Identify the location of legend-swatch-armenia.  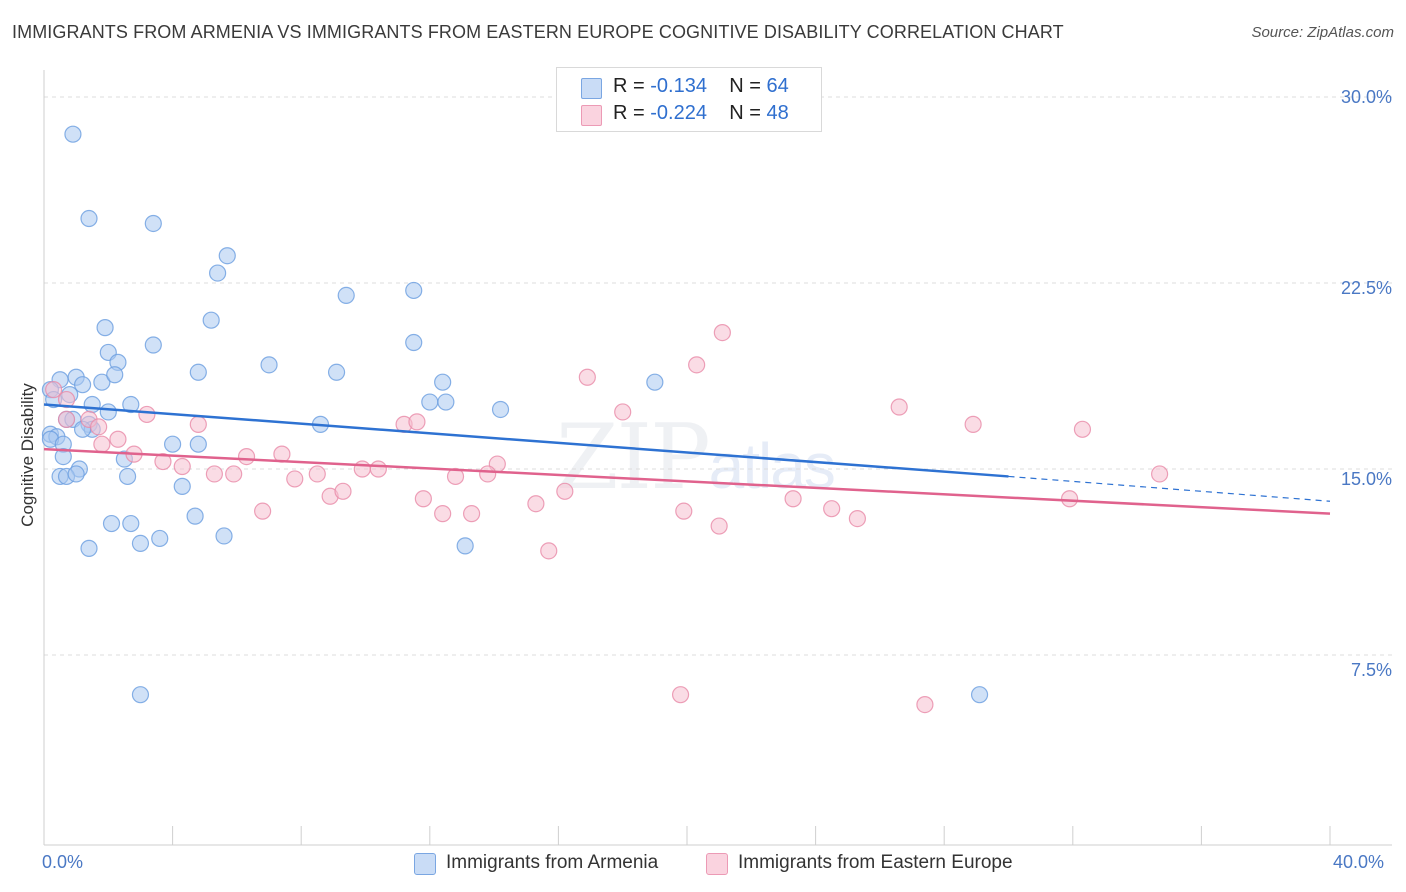
(591, 88).